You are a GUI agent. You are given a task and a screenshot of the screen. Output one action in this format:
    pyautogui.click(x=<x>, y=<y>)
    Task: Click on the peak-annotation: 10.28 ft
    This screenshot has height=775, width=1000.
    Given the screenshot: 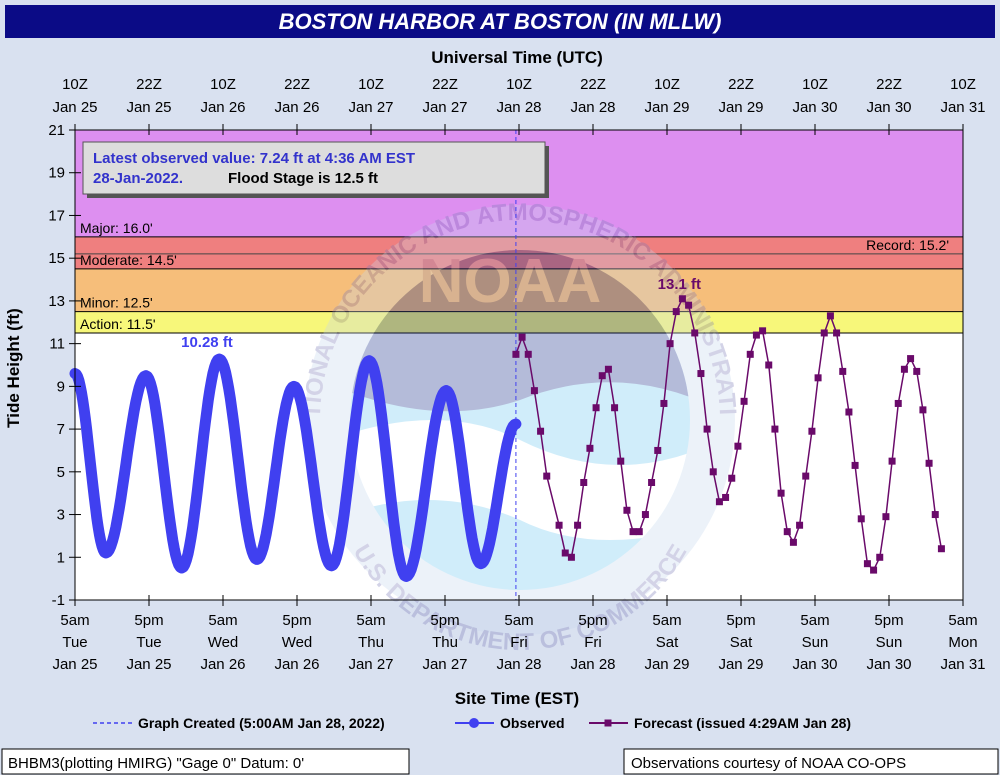 What is the action you would take?
    pyautogui.click(x=207, y=342)
    